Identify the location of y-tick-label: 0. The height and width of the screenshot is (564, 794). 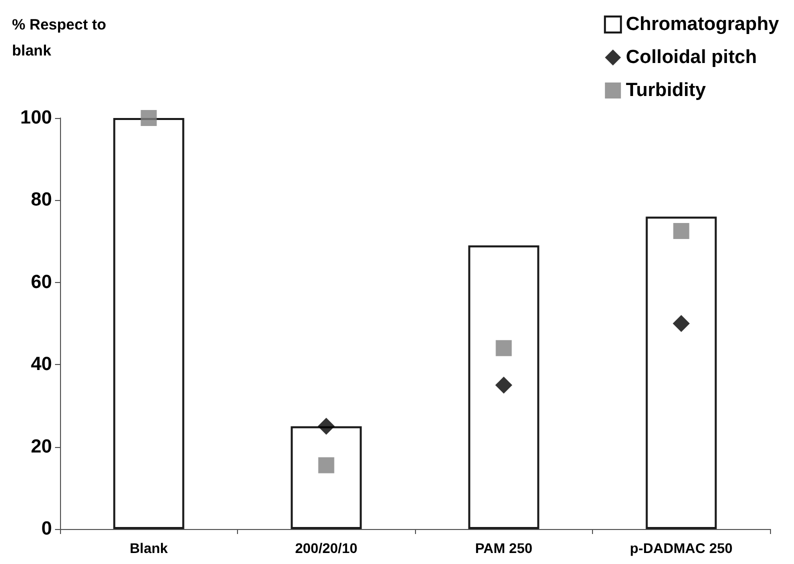
(46, 529).